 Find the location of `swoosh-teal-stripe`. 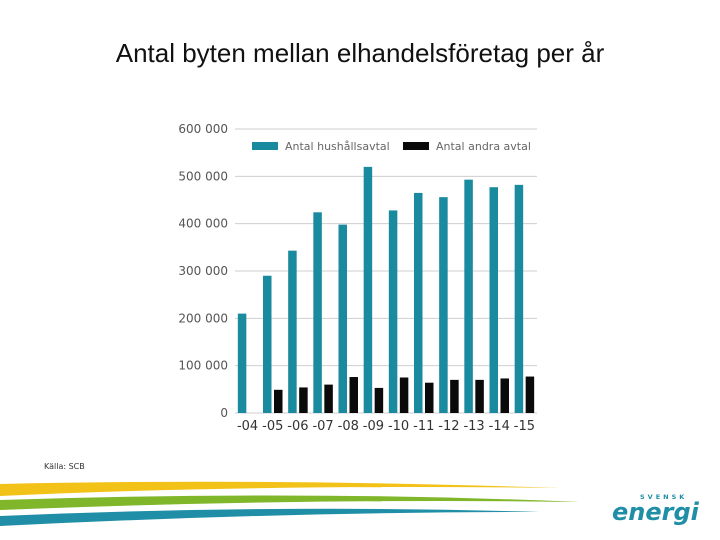

swoosh-teal-stripe is located at coordinates (270, 517).